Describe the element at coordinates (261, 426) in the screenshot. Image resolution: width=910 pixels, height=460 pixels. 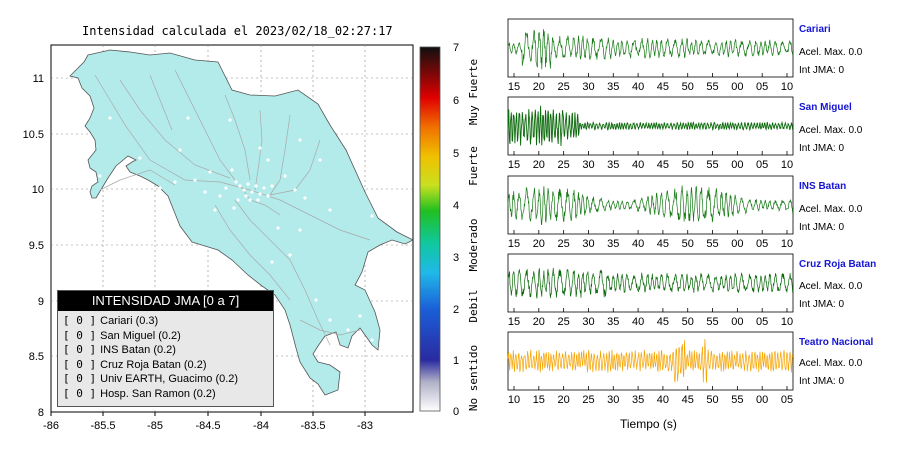
I see `x-tick: -84` at that location.